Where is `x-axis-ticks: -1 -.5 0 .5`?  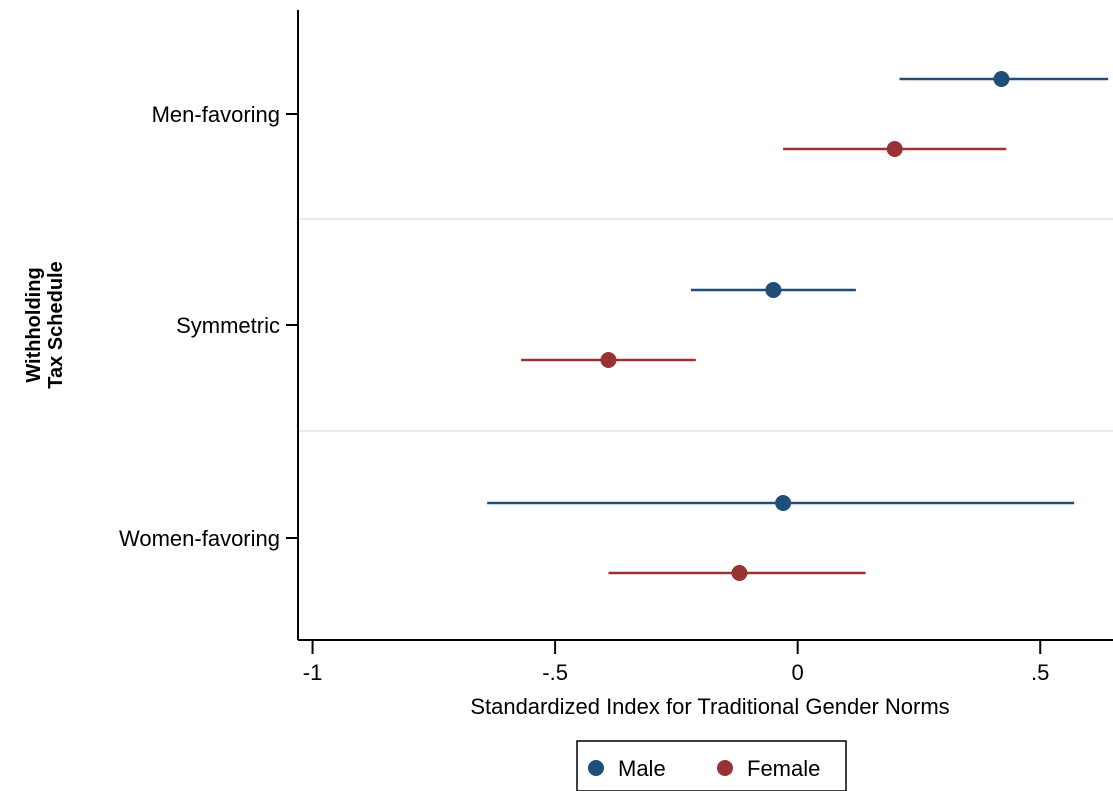 x-axis-ticks: -1 -.5 0 .5 is located at coordinates (676, 662).